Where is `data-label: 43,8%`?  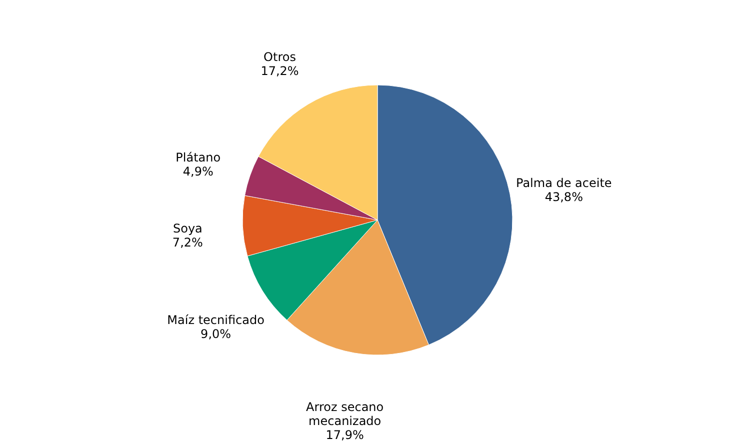
data-label: 43,8% is located at coordinates (563, 197).